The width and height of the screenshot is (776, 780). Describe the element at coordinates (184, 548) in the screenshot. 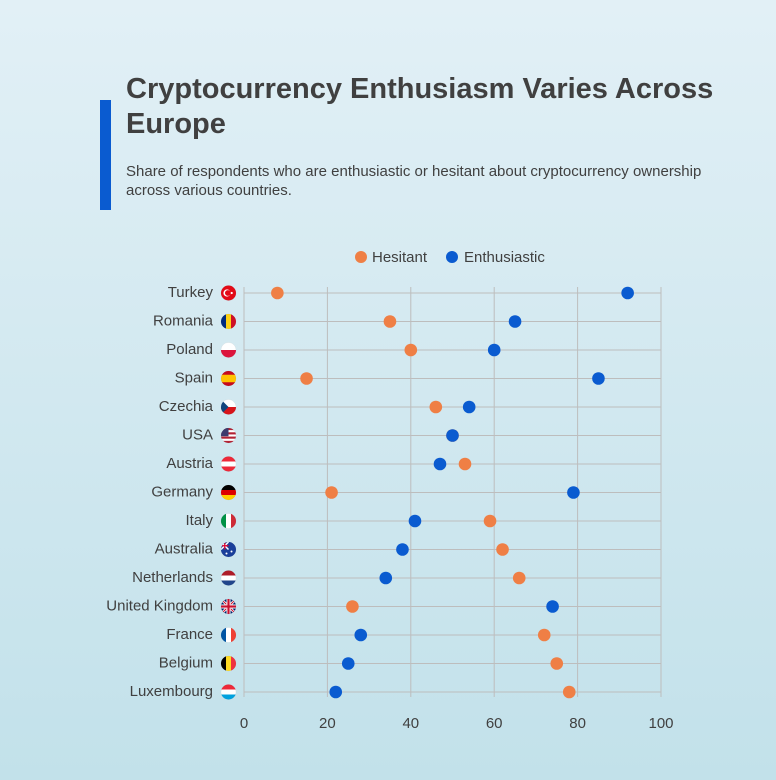

I see `country-label: Australia` at that location.